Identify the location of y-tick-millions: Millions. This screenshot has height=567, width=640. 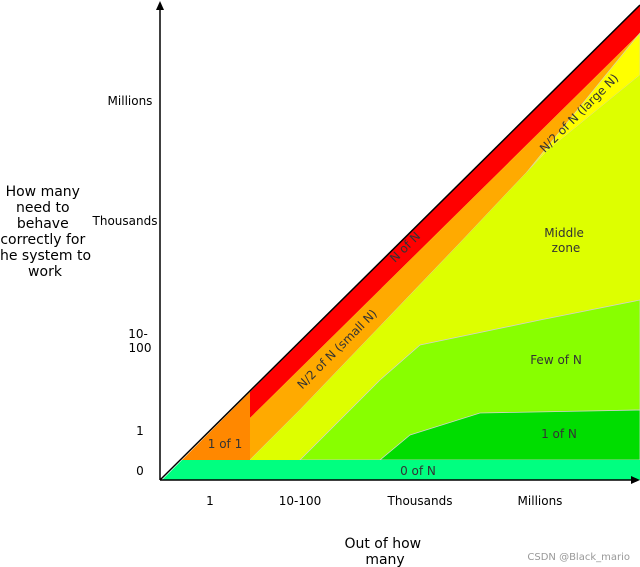
(130, 101).